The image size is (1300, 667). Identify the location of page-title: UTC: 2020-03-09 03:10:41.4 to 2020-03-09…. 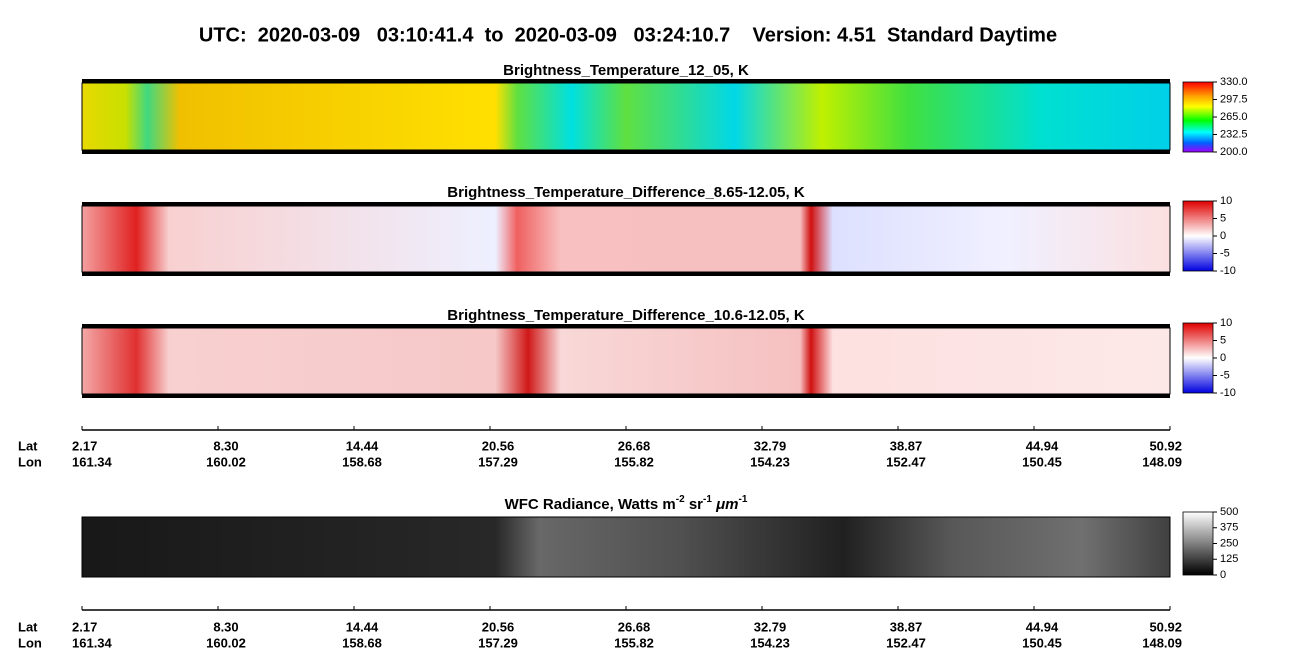
(628, 35).